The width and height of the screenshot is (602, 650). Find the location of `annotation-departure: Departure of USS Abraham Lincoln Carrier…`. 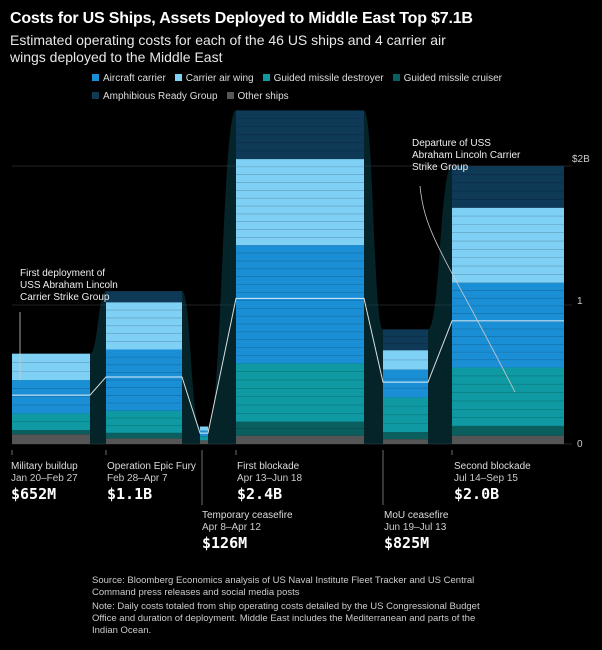

annotation-departure: Departure of USS Abraham Lincoln Carrier… is located at coordinates (466, 155).